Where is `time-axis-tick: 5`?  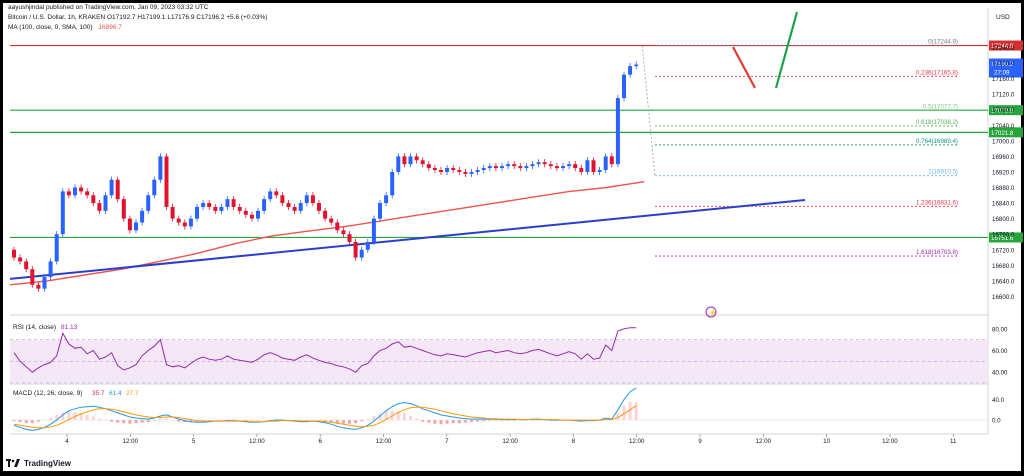 time-axis-tick: 5 is located at coordinates (194, 441).